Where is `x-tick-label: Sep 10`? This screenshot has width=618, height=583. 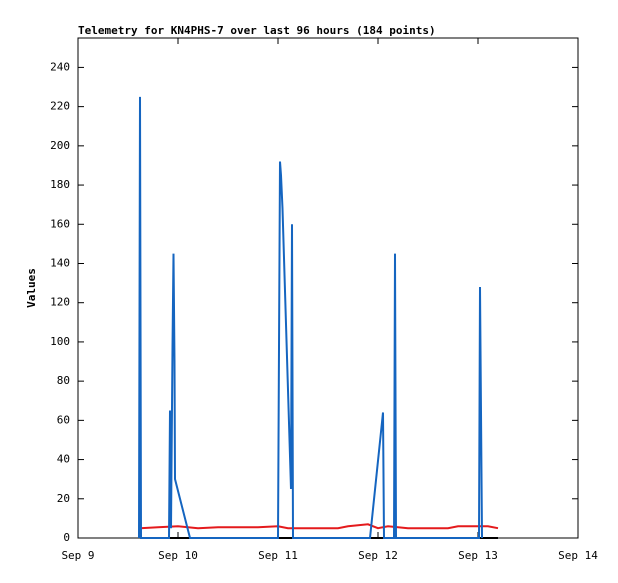
x-tick-label: Sep 10 is located at coordinates (178, 555).